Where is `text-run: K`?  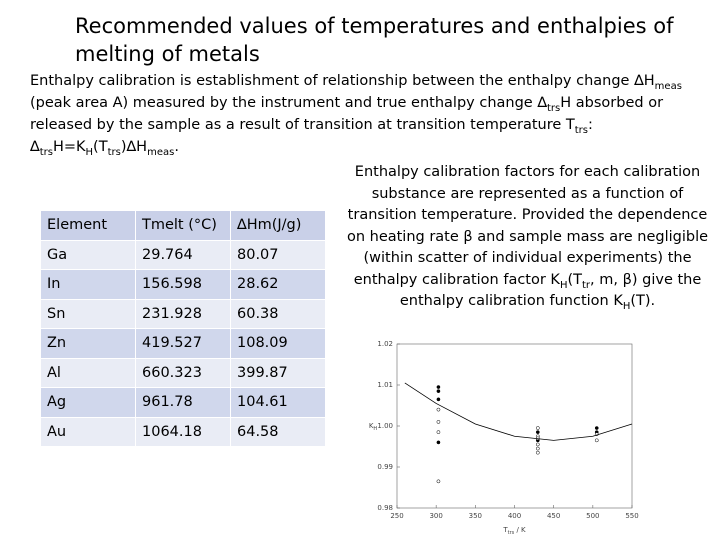 text-run: K is located at coordinates (371, 426).